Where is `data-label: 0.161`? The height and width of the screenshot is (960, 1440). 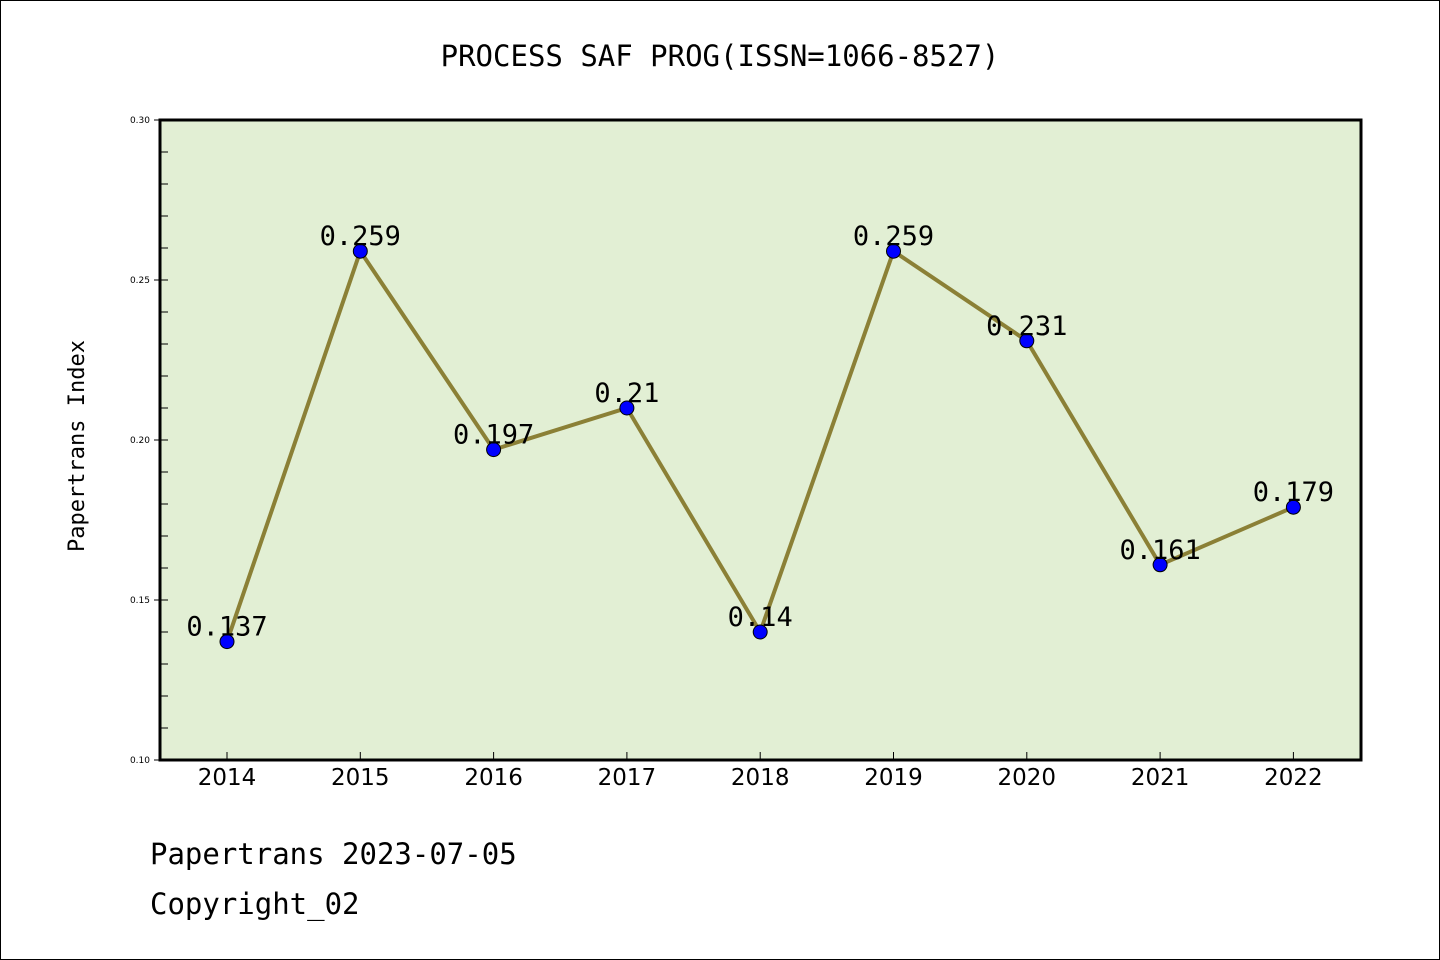
data-label: 0.161 is located at coordinates (1159, 550).